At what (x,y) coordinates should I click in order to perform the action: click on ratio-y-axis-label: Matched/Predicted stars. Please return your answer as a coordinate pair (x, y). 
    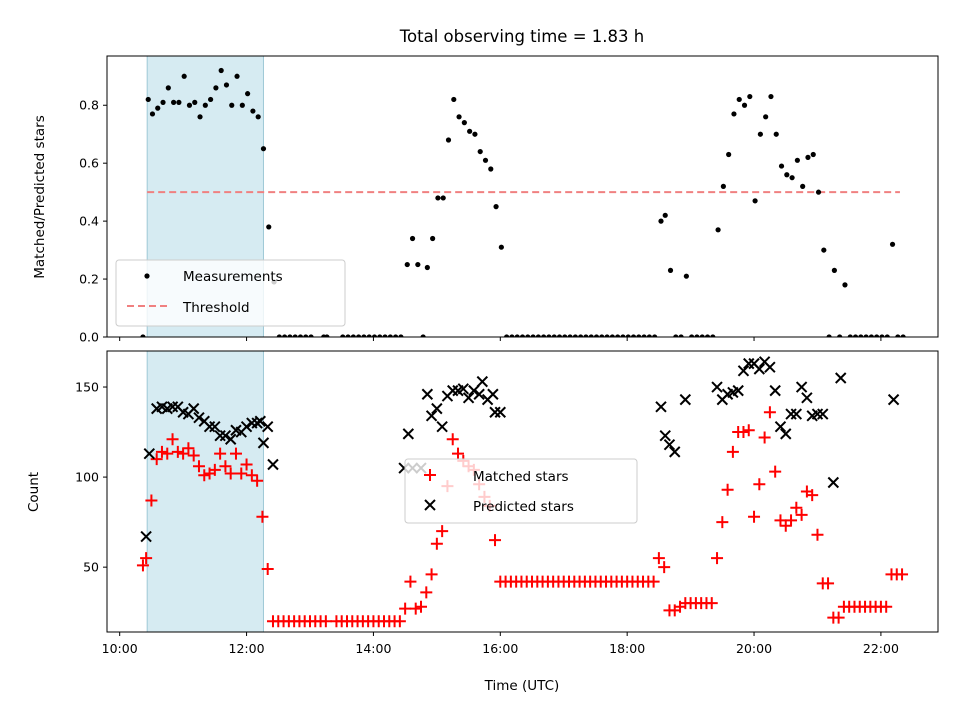
    Looking at the image, I should click on (40, 196).